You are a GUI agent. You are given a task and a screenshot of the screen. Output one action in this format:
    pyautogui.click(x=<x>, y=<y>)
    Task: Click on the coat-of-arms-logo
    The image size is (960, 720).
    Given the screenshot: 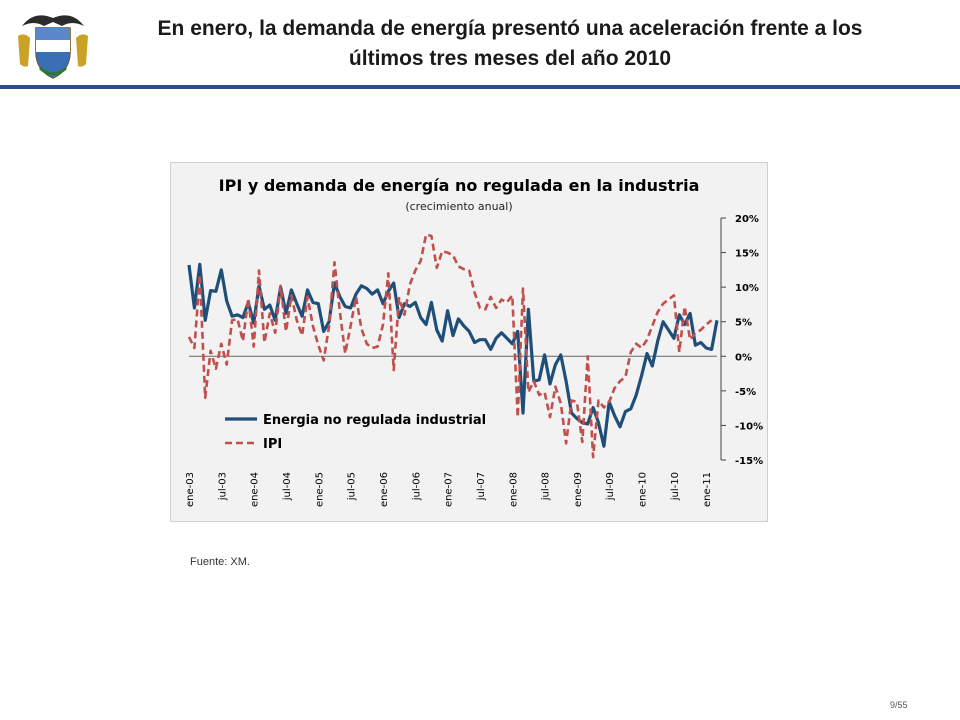 What is the action you would take?
    pyautogui.click(x=53, y=47)
    